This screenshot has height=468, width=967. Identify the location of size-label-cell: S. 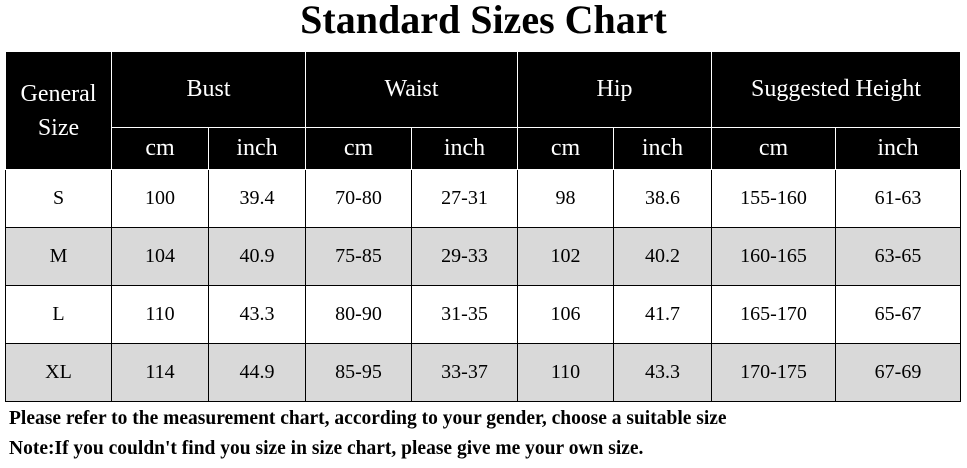
(58, 198).